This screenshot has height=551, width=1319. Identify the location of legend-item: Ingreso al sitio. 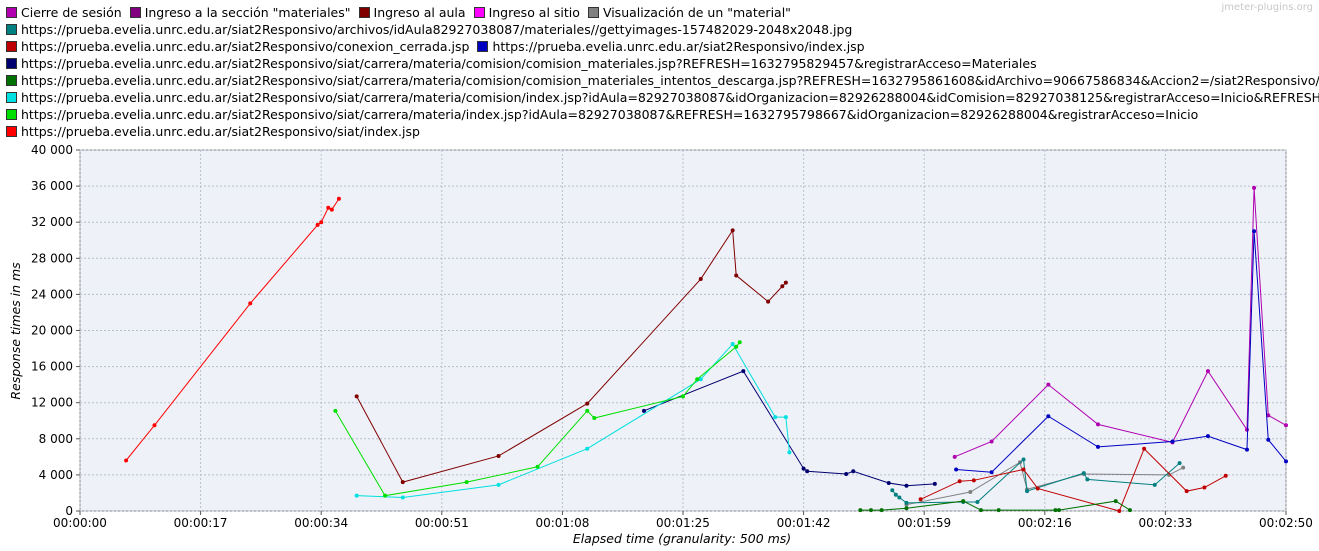
(526, 12).